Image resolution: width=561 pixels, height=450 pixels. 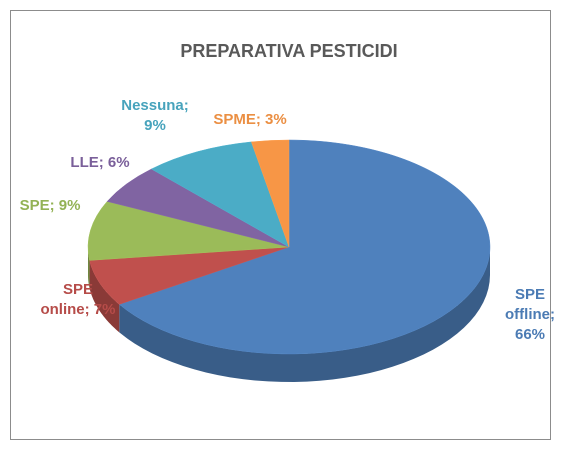 What do you see at coordinates (78, 299) in the screenshot?
I see `data-label: SPE online; 7%` at bounding box center [78, 299].